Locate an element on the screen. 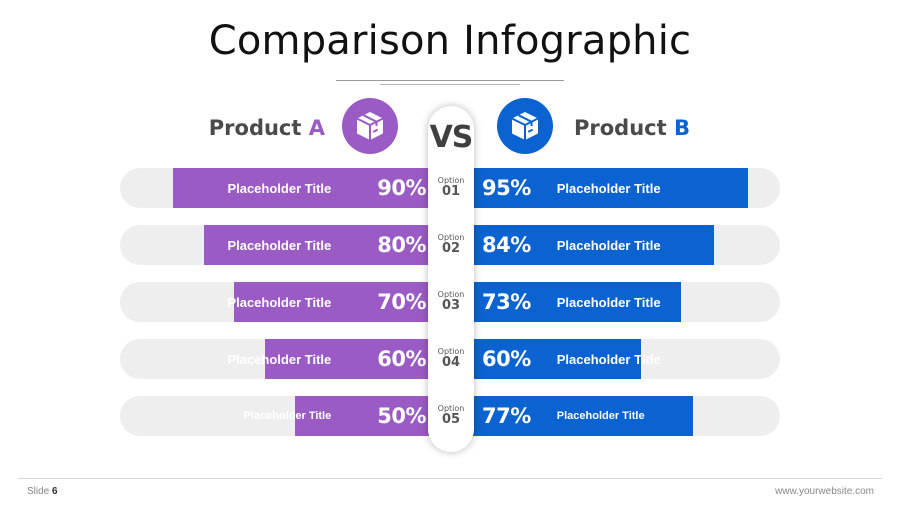 The height and width of the screenshot is (506, 900). option-label: Option 05 is located at coordinates (451, 415).